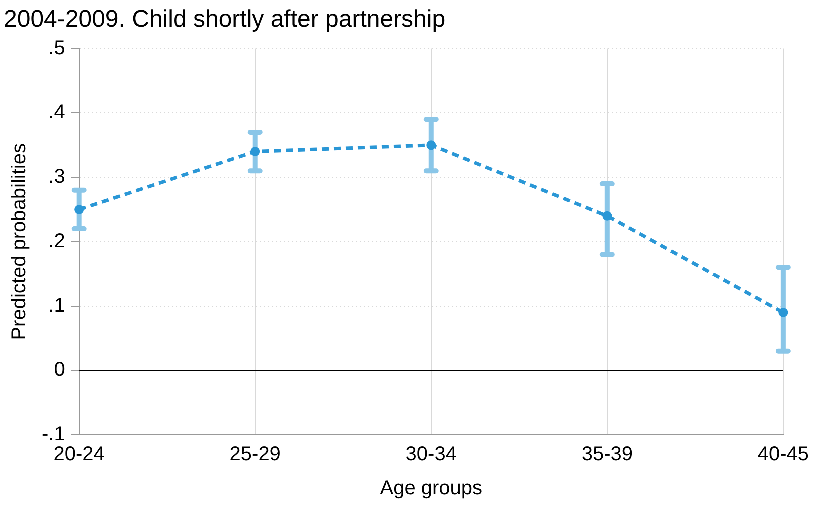  I want to click on x-tick-label: 20-24, so click(79, 455).